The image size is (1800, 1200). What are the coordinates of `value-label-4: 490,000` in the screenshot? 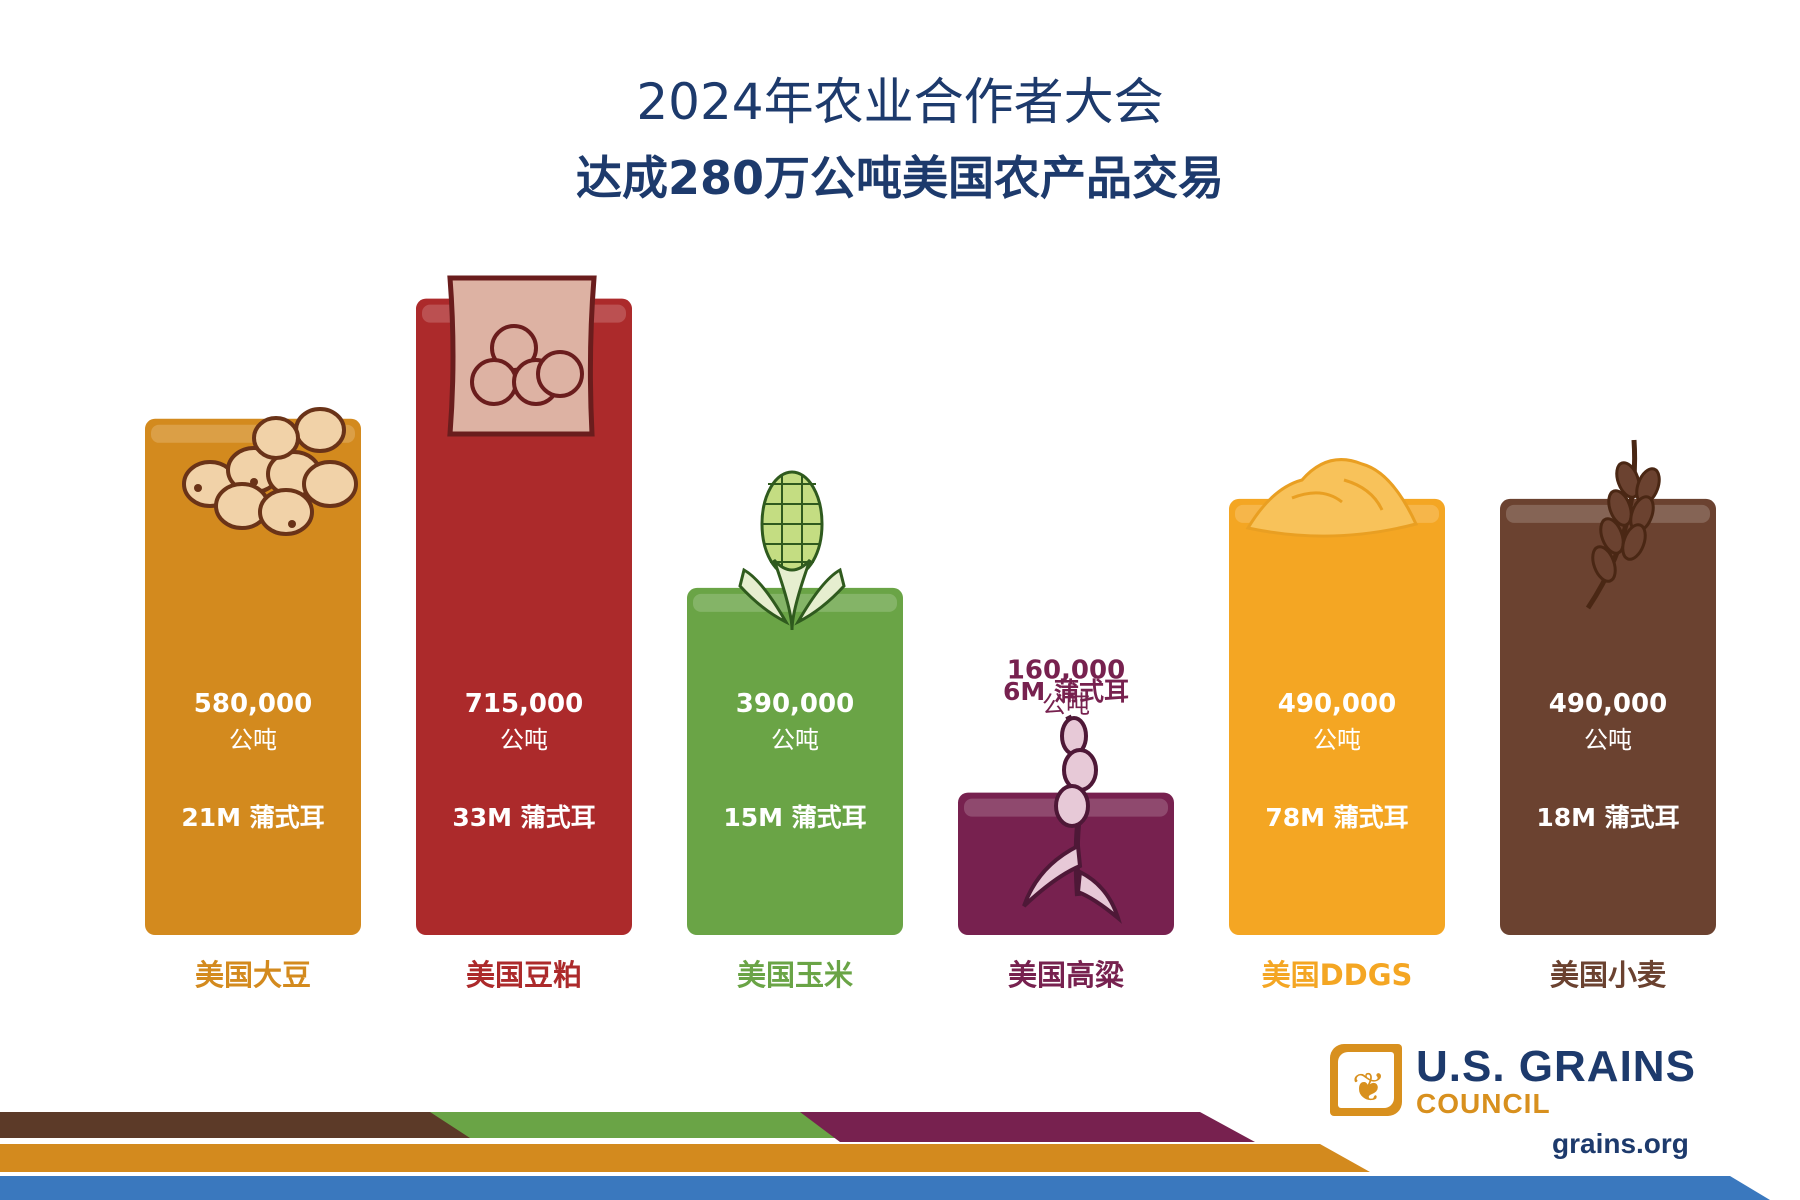 It's located at (1337, 704).